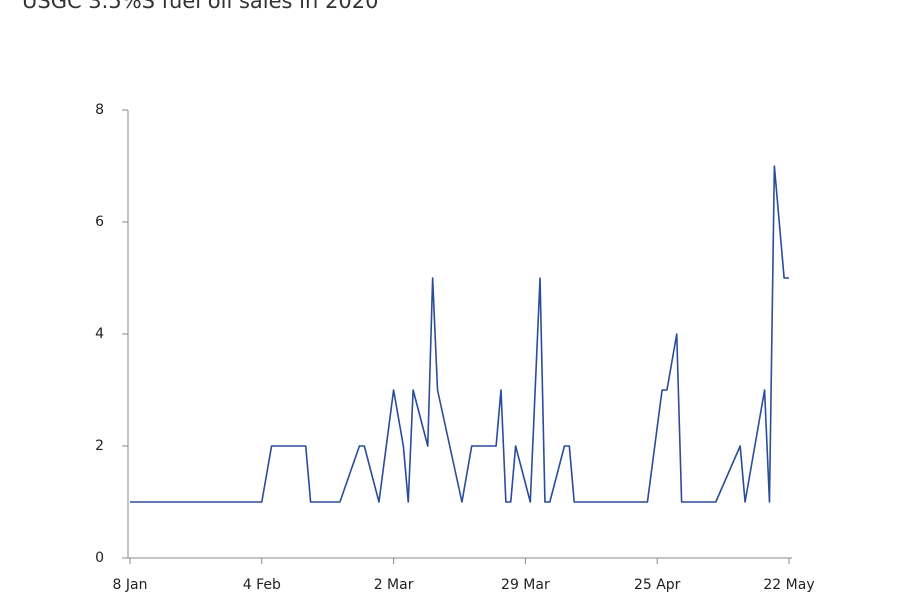 Image resolution: width=900 pixels, height=600 pixels. Describe the element at coordinates (130, 585) in the screenshot. I see `x-tick-label: 8 Jan` at that location.